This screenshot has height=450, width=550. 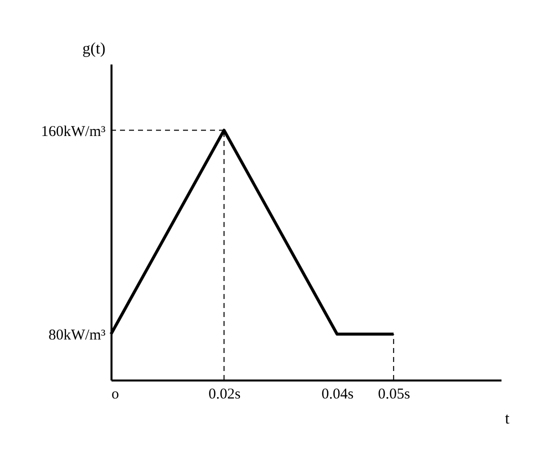 What do you see at coordinates (73, 132) in the screenshot?
I see `y-tick-label: 160kW/m³` at bounding box center [73, 132].